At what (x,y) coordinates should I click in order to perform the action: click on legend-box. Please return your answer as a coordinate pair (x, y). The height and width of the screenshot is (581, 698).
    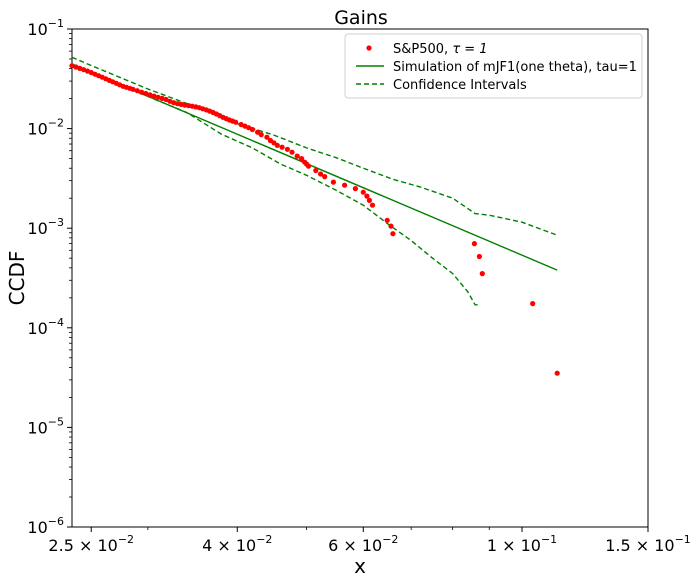
    Looking at the image, I should click on (493, 66).